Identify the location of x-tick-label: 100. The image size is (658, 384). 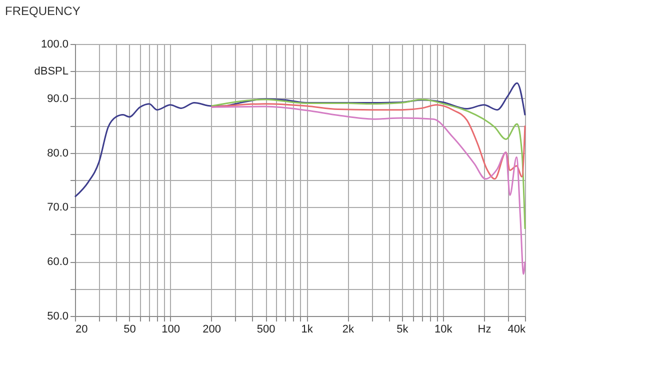
(171, 330).